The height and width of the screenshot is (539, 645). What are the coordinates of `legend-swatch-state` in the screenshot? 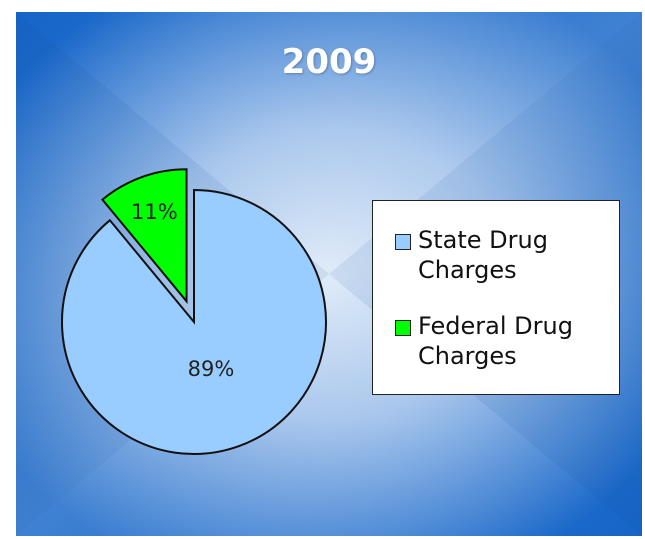 It's located at (403, 242).